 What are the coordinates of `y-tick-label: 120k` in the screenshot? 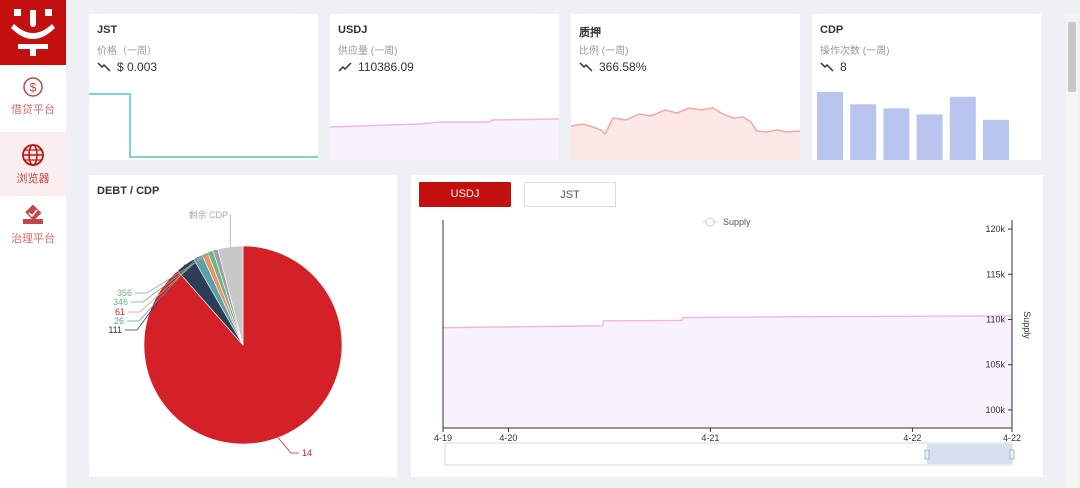 It's located at (995, 229).